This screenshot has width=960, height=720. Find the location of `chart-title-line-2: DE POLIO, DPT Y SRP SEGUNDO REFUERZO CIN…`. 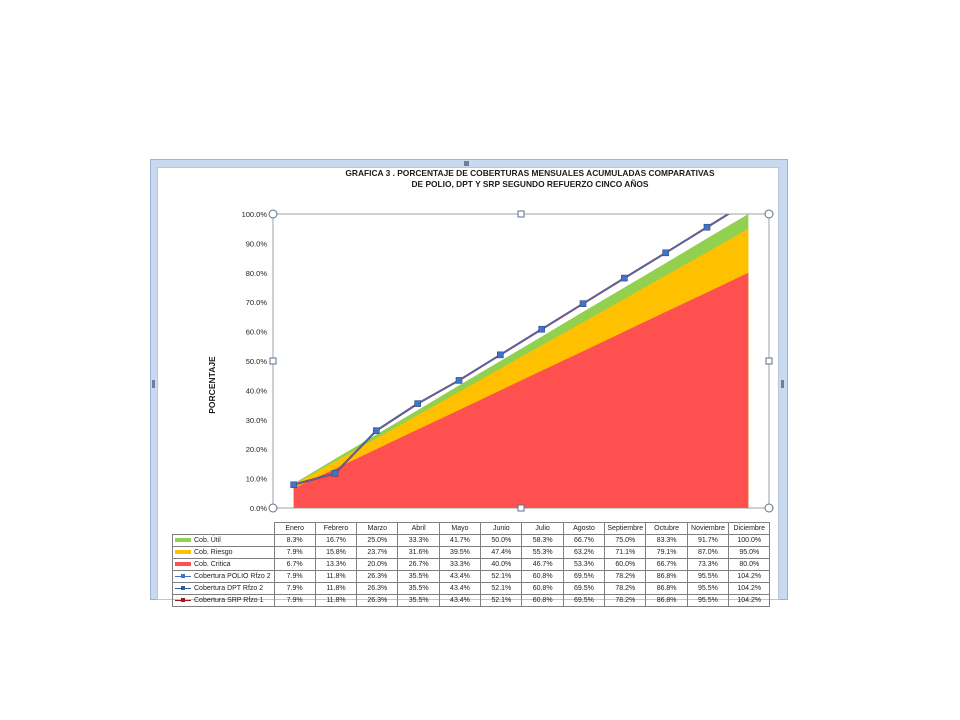

chart-title-line-2: DE POLIO, DPT Y SRP SEGUNDO REFUERZO CIN… is located at coordinates (530, 184).